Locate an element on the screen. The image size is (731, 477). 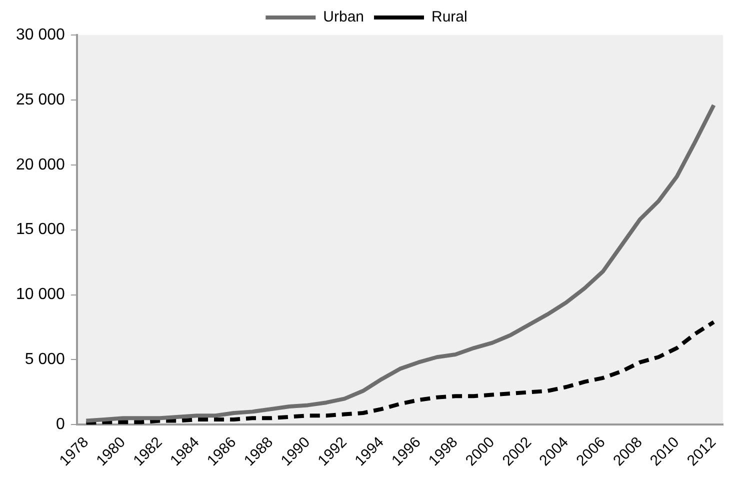
y-tick-label: 0 is located at coordinates (61, 425).